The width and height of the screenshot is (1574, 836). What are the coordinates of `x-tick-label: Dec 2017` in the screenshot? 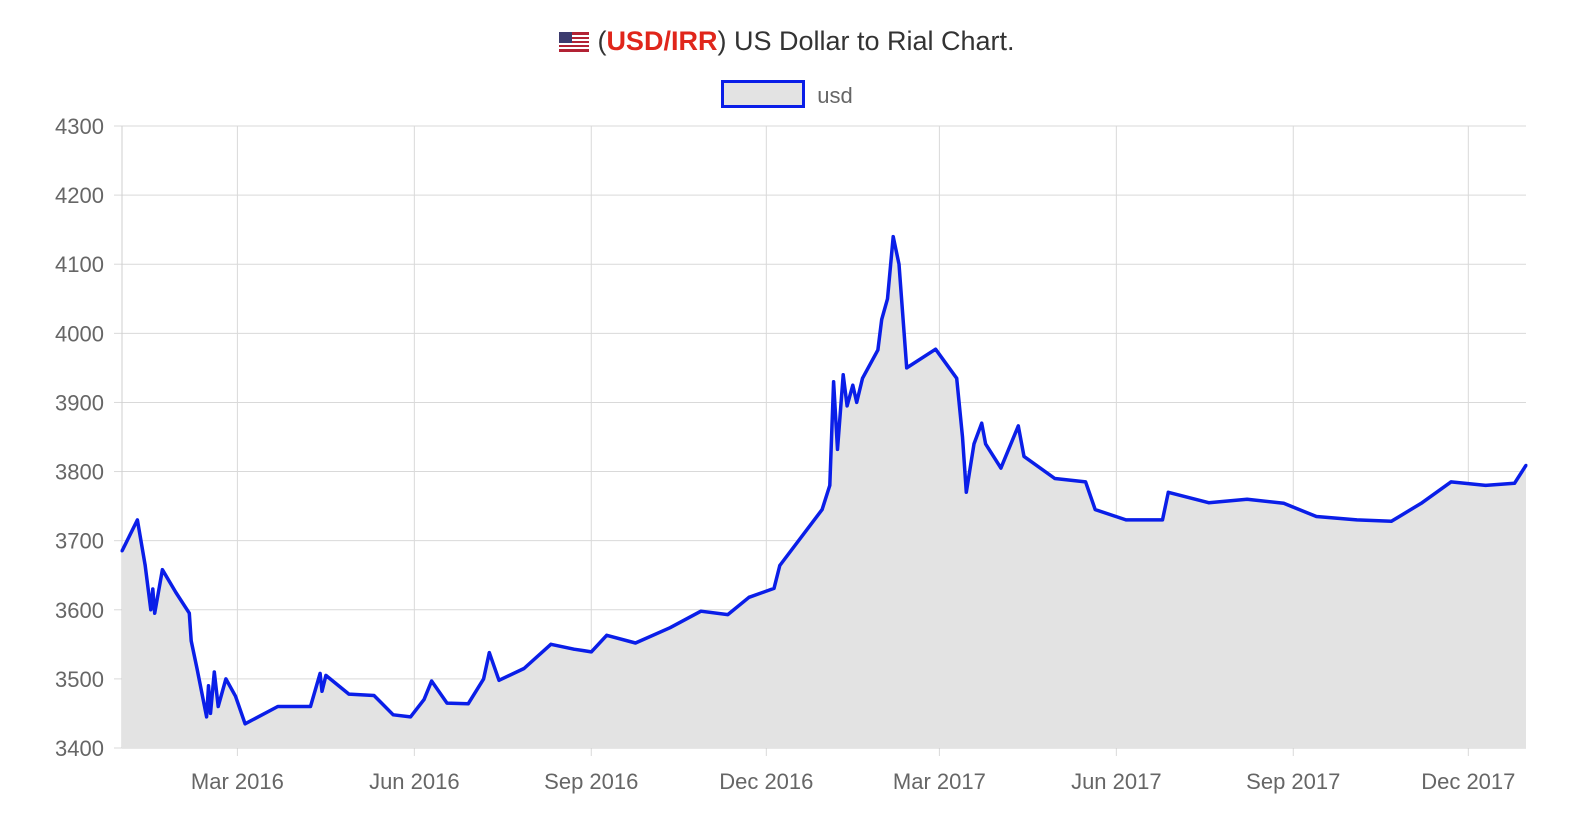 It's located at (1468, 781).